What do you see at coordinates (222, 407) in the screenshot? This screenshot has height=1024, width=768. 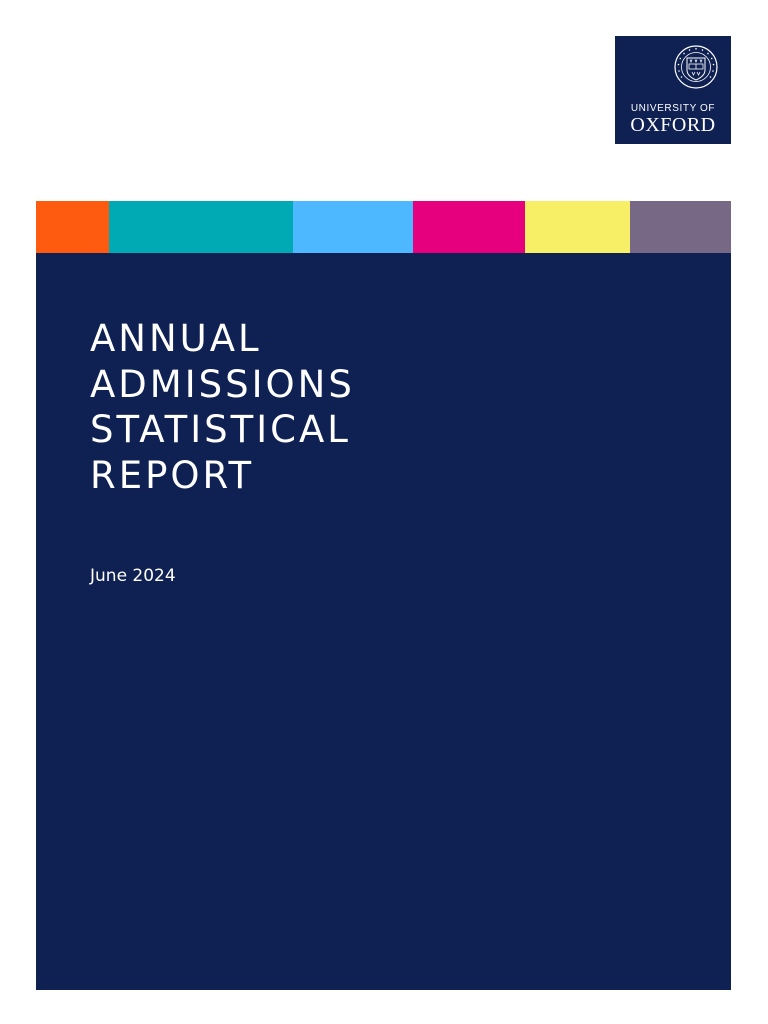 I see `report-title: ANNUAL ADMISSIONS STATISTICAL REPORT` at bounding box center [222, 407].